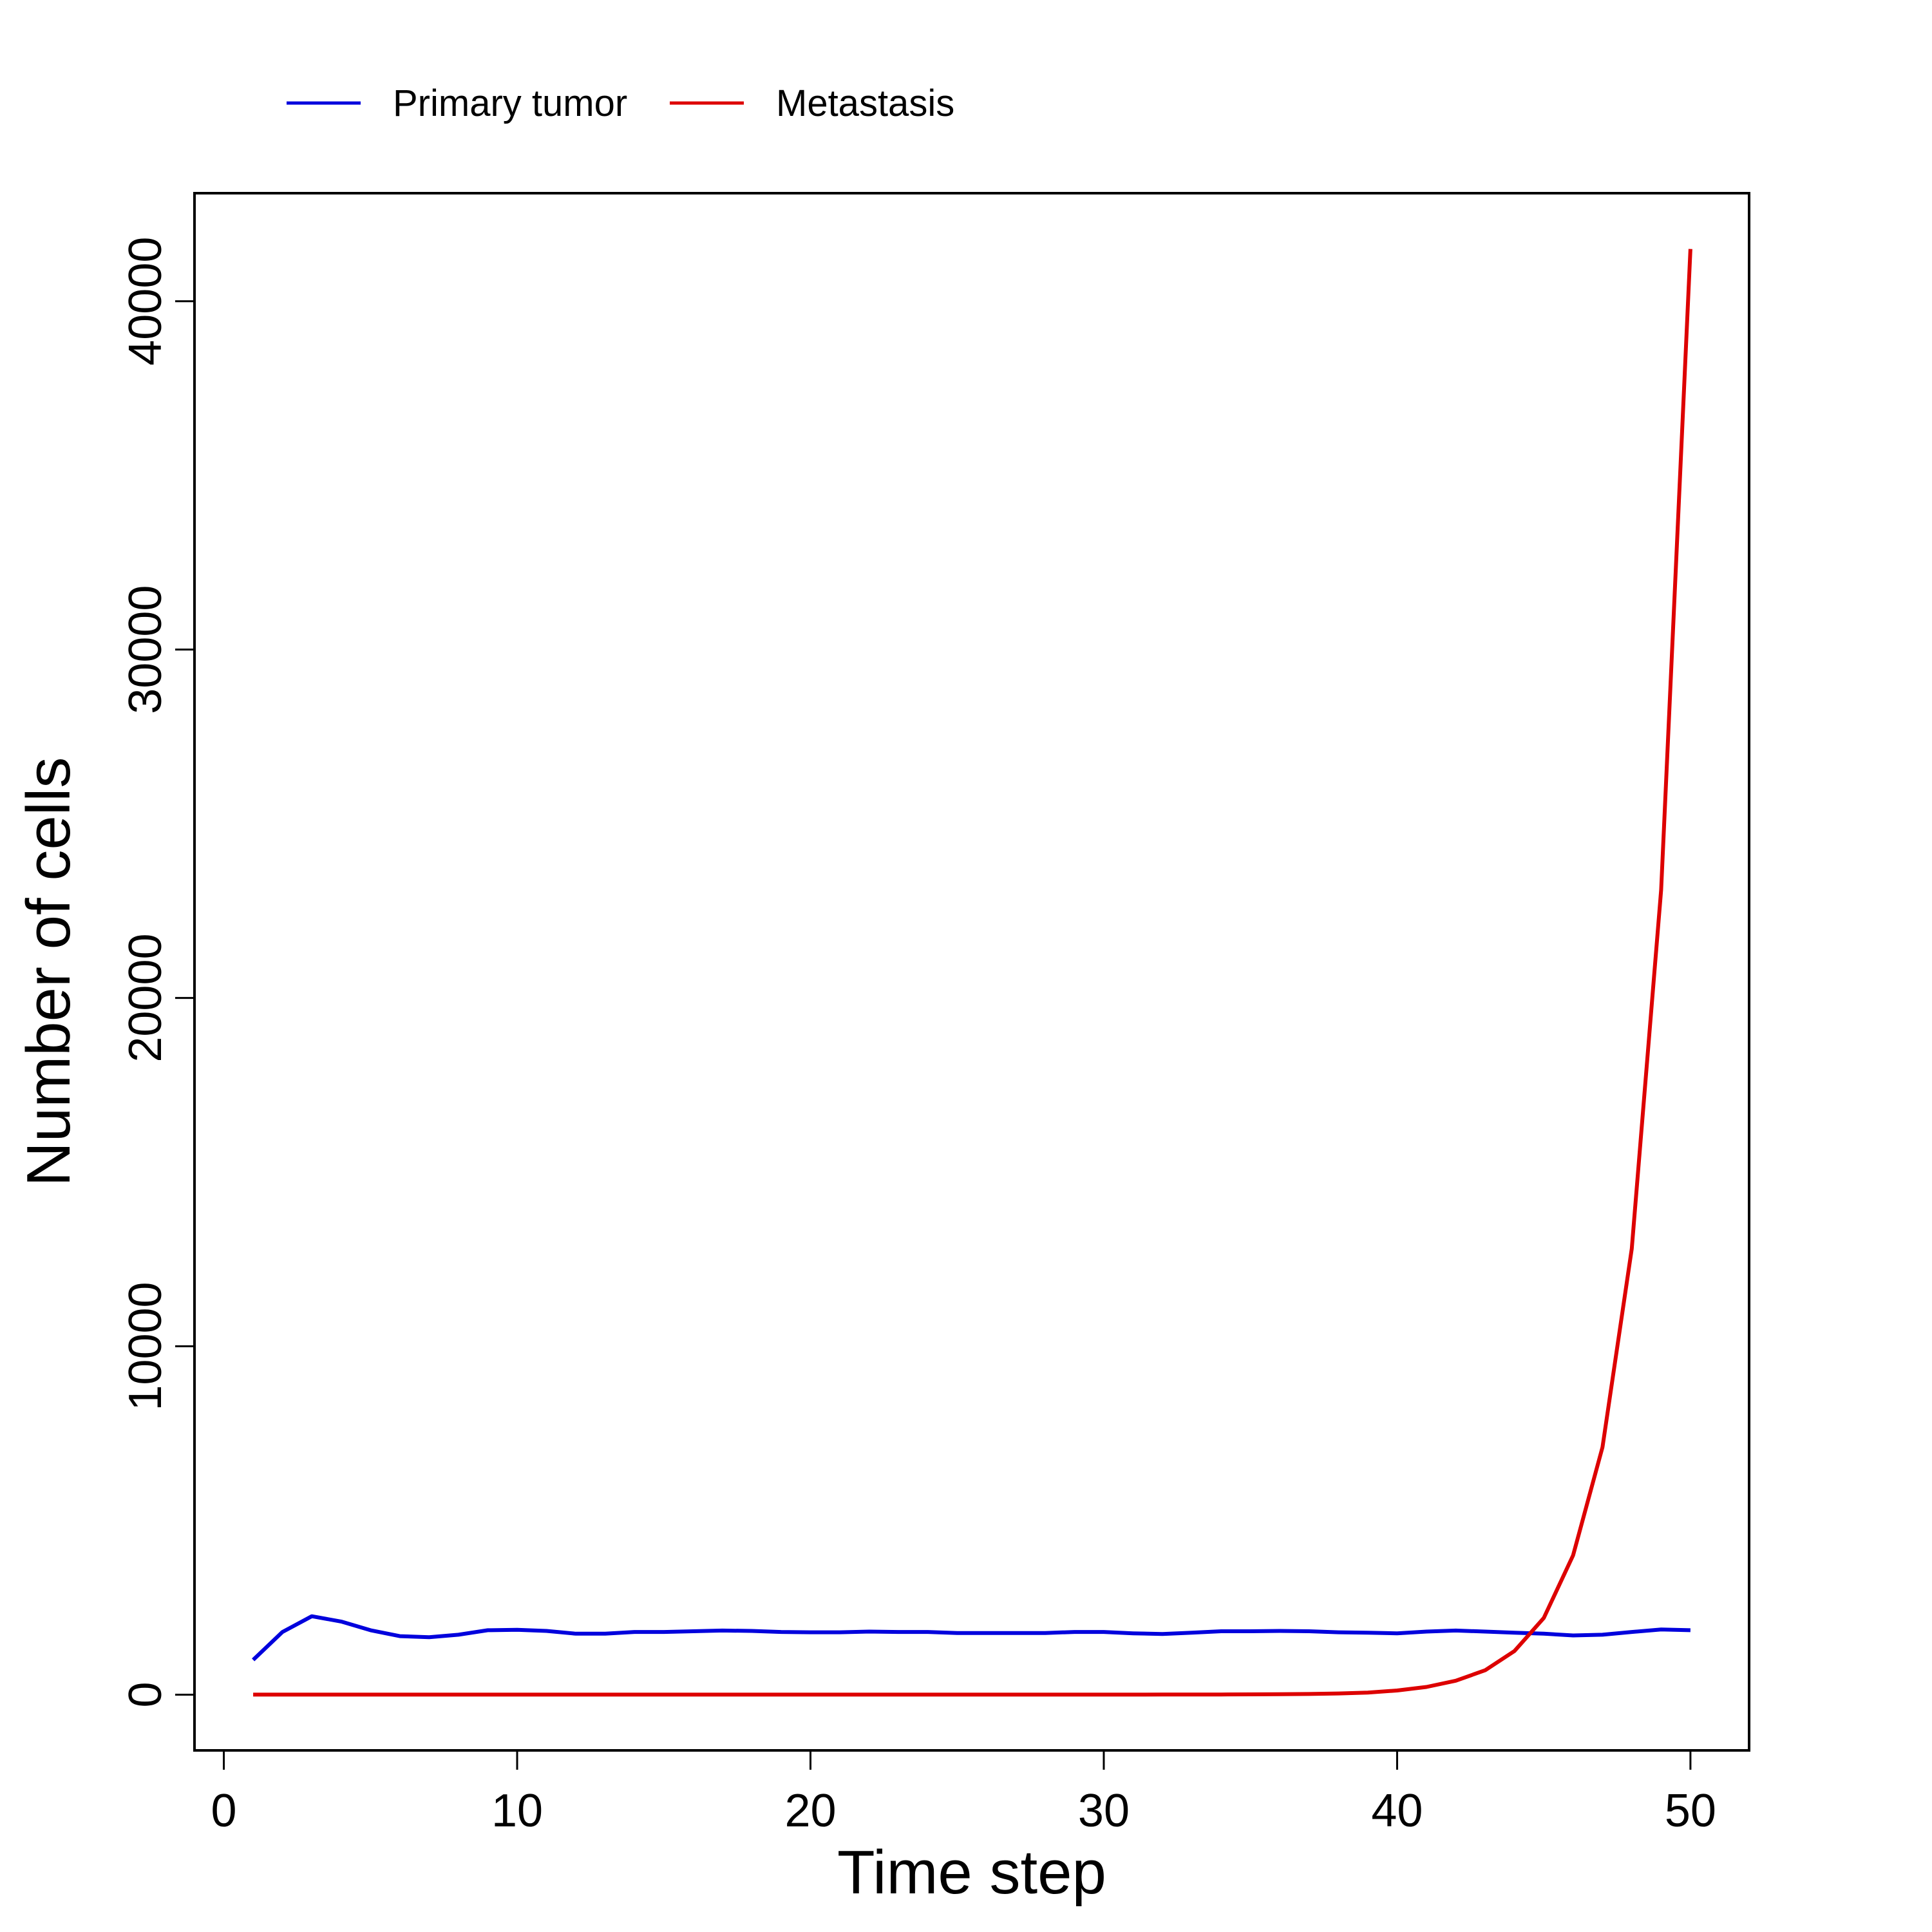 The height and width of the screenshot is (1932, 1932). Describe the element at coordinates (972, 1872) in the screenshot. I see `x-axis-title: Time step` at that location.